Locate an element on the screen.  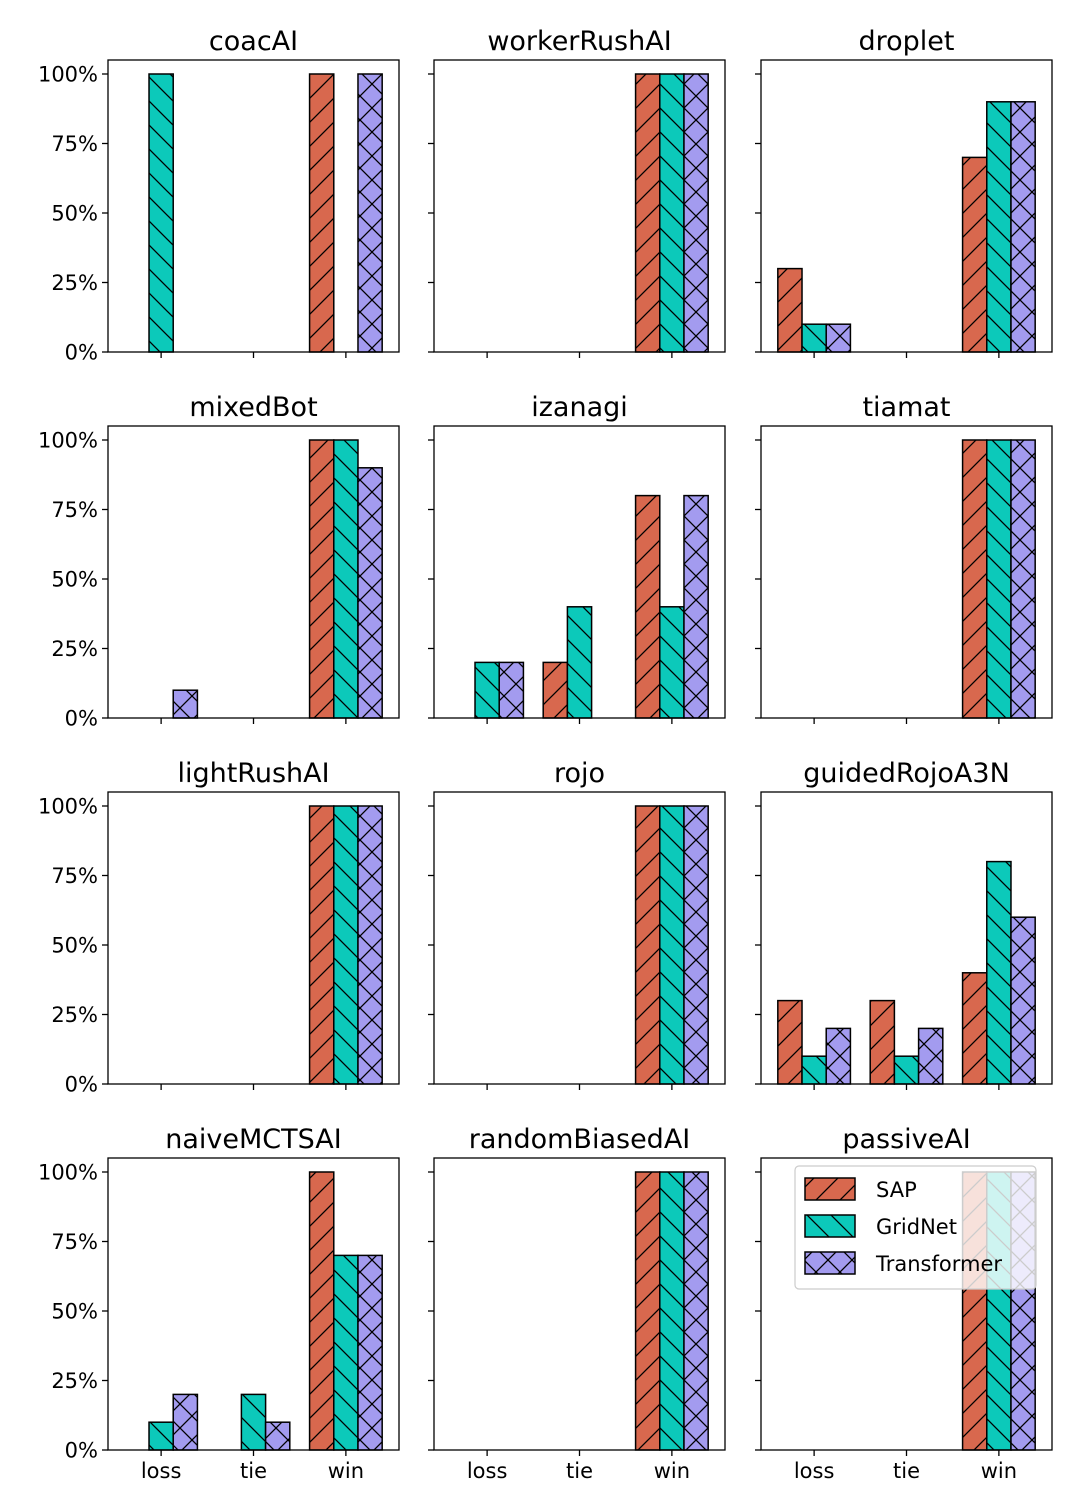
bar-rojo-transformer-win is located at coordinates (696, 945).